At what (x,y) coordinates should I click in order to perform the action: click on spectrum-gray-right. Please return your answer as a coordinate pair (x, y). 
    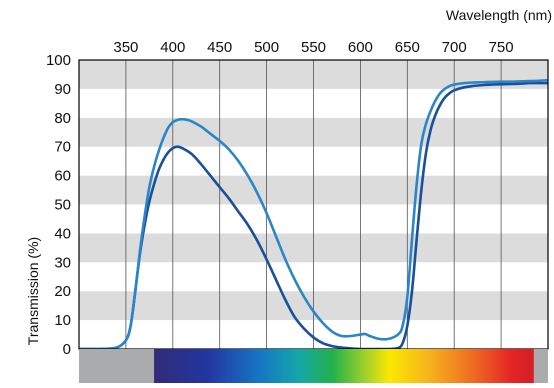
    Looking at the image, I should click on (540, 366).